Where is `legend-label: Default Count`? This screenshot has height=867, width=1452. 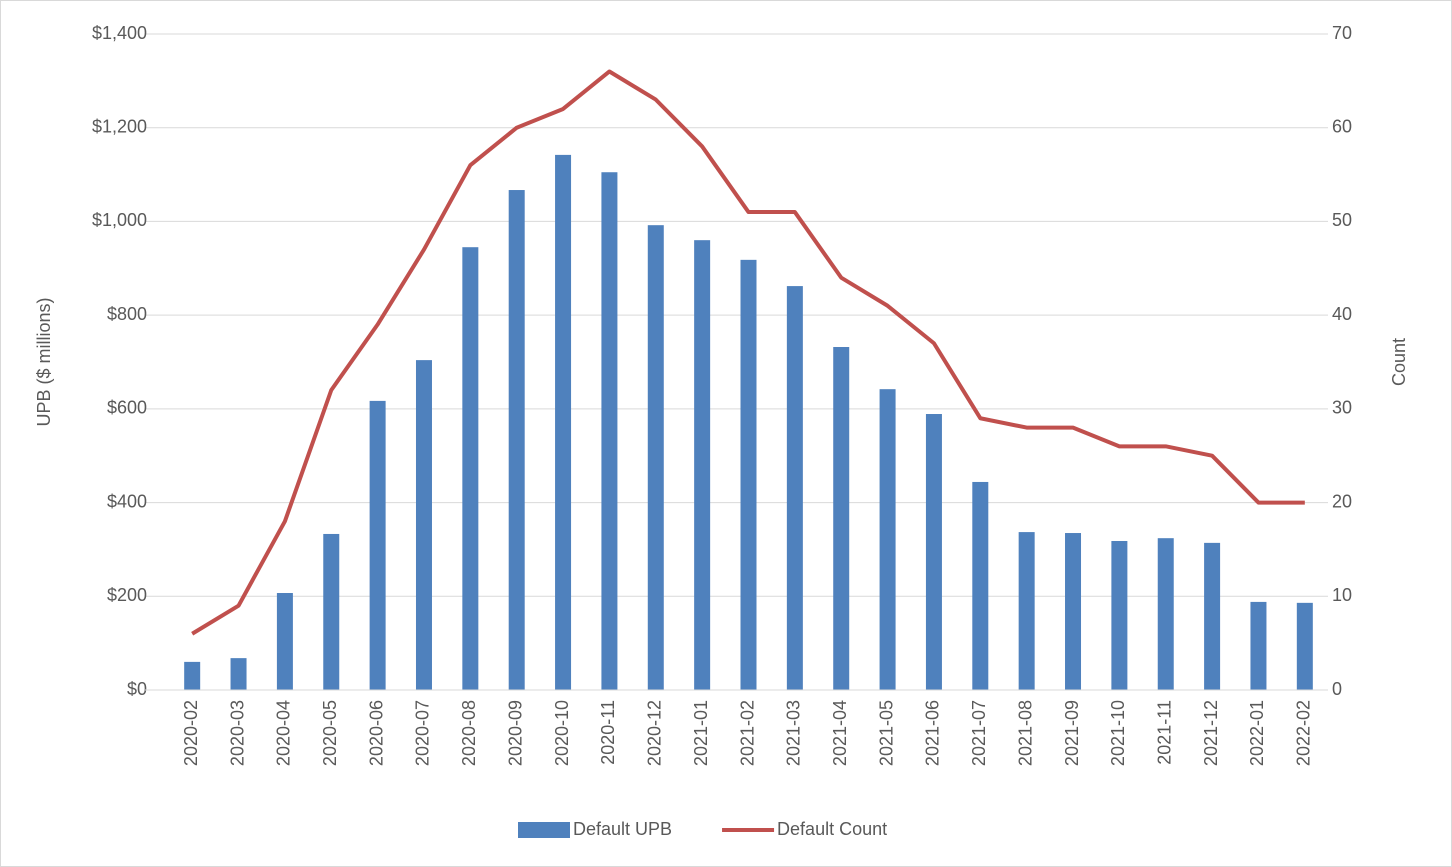 legend-label: Default Count is located at coordinates (832, 829).